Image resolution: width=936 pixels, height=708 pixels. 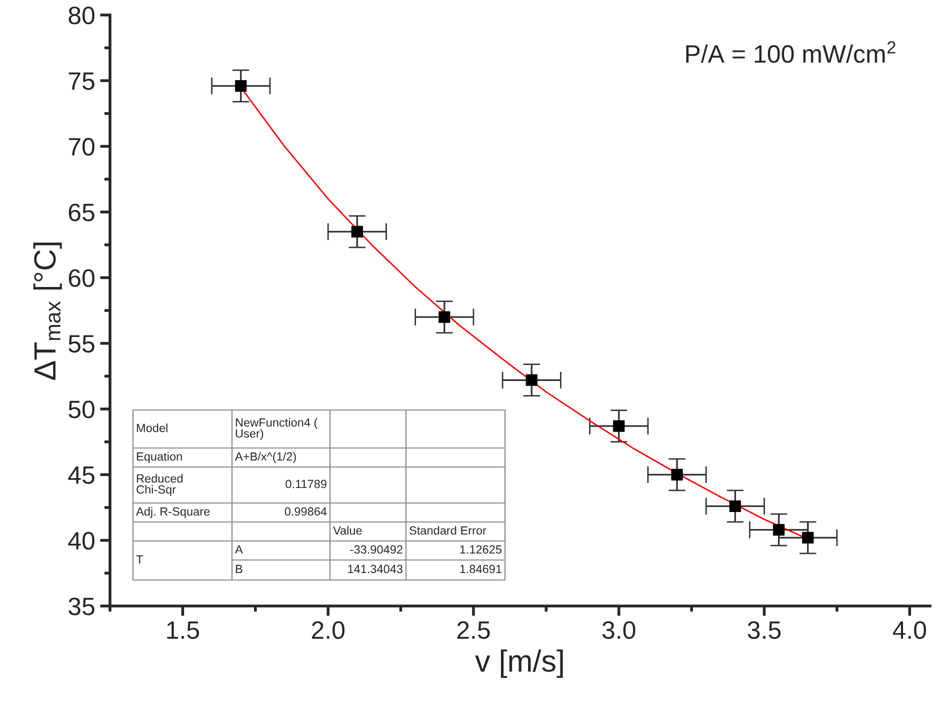 I want to click on annotation: Model, so click(x=152, y=427).